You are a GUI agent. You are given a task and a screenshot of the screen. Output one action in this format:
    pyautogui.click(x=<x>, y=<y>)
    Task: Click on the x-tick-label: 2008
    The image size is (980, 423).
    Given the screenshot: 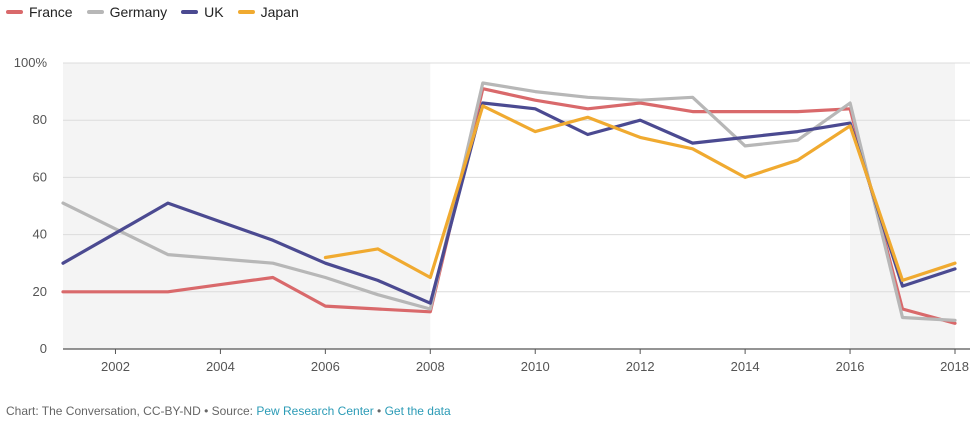 What is the action you would take?
    pyautogui.click(x=430, y=366)
    